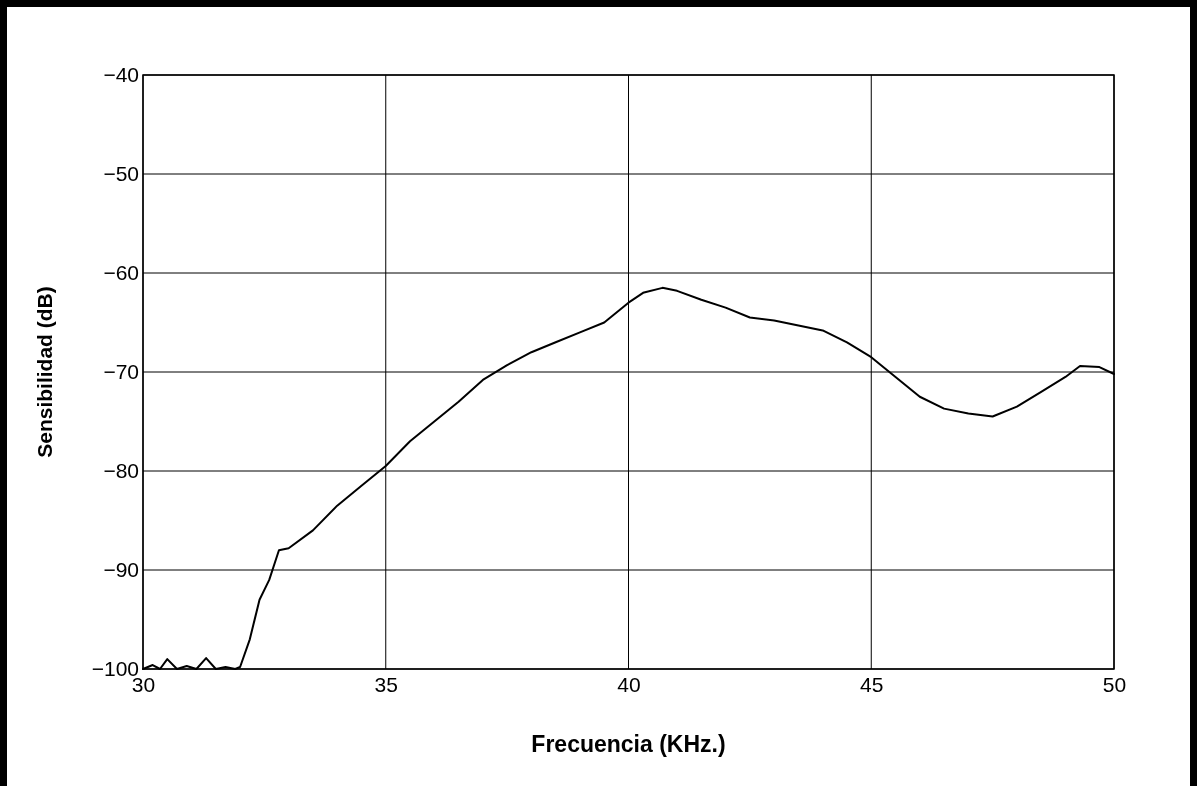  I want to click on x-tick-label: 50, so click(1114, 684).